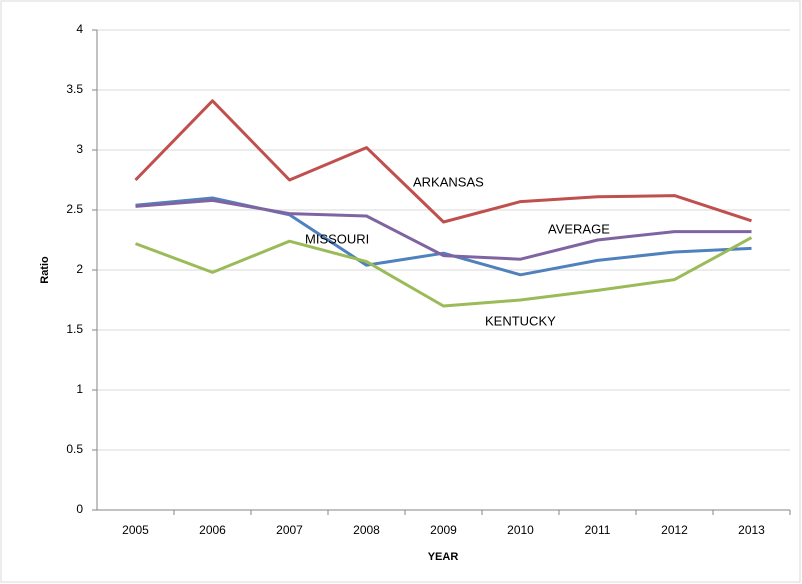 The height and width of the screenshot is (584, 802). Describe the element at coordinates (79, 389) in the screenshot. I see `y-tick-label: 1` at that location.